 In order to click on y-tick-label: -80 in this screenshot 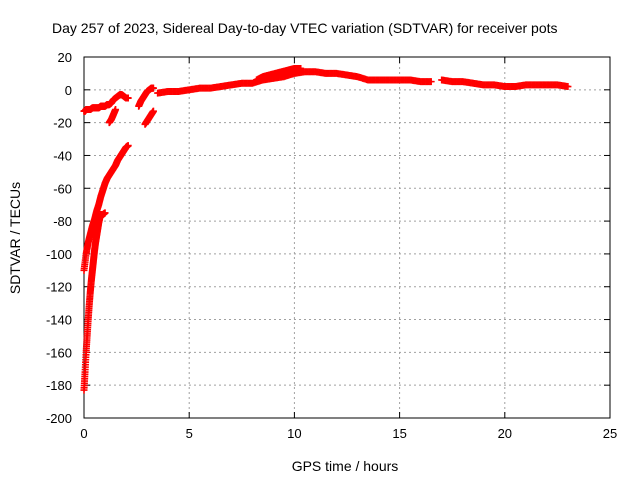, I will do `click(62, 221)`.